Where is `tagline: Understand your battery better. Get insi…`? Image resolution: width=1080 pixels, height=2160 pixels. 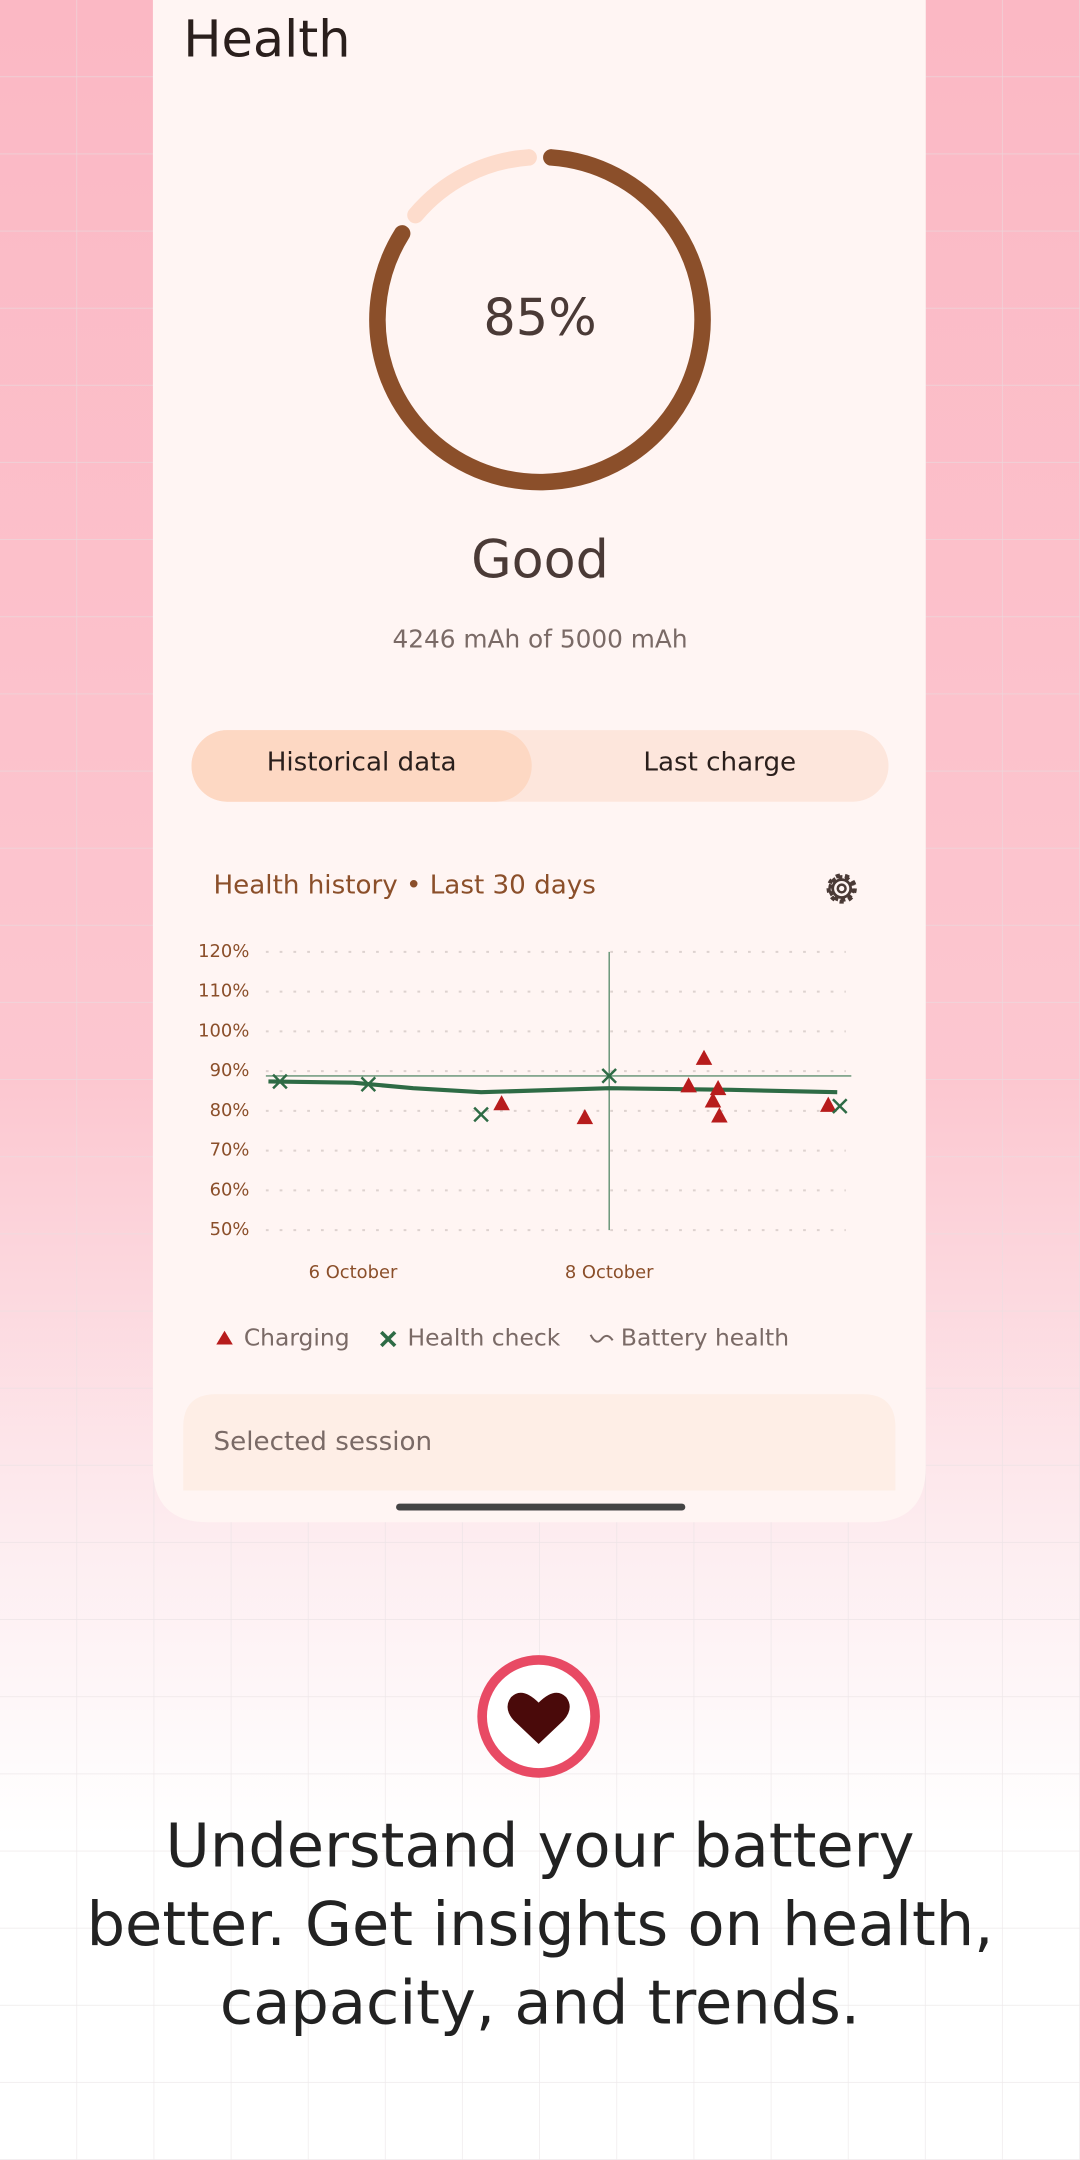 tagline: Understand your battery better. Get insi… is located at coordinates (540, 1925).